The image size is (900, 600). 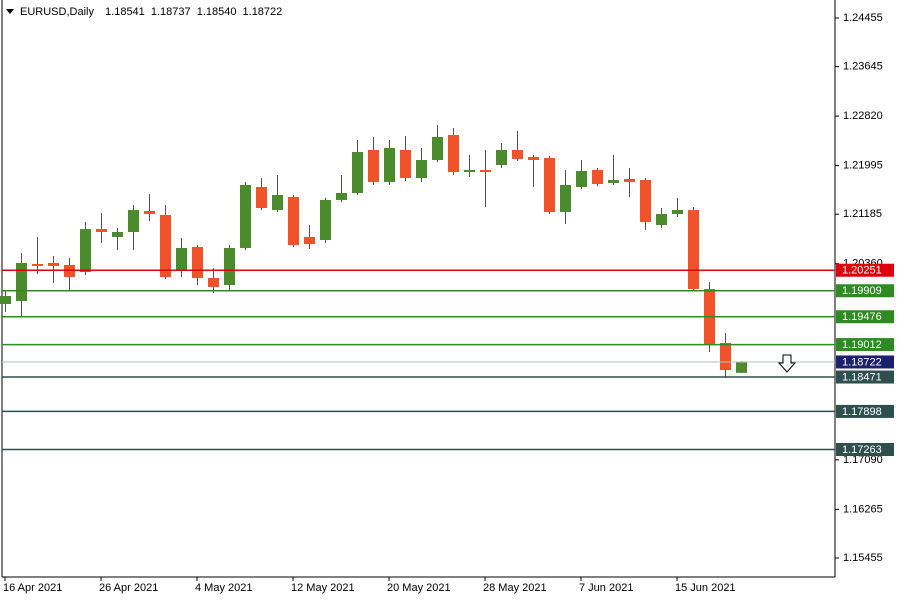 What do you see at coordinates (125, 12) in the screenshot?
I see `quote-open: 1.18541` at bounding box center [125, 12].